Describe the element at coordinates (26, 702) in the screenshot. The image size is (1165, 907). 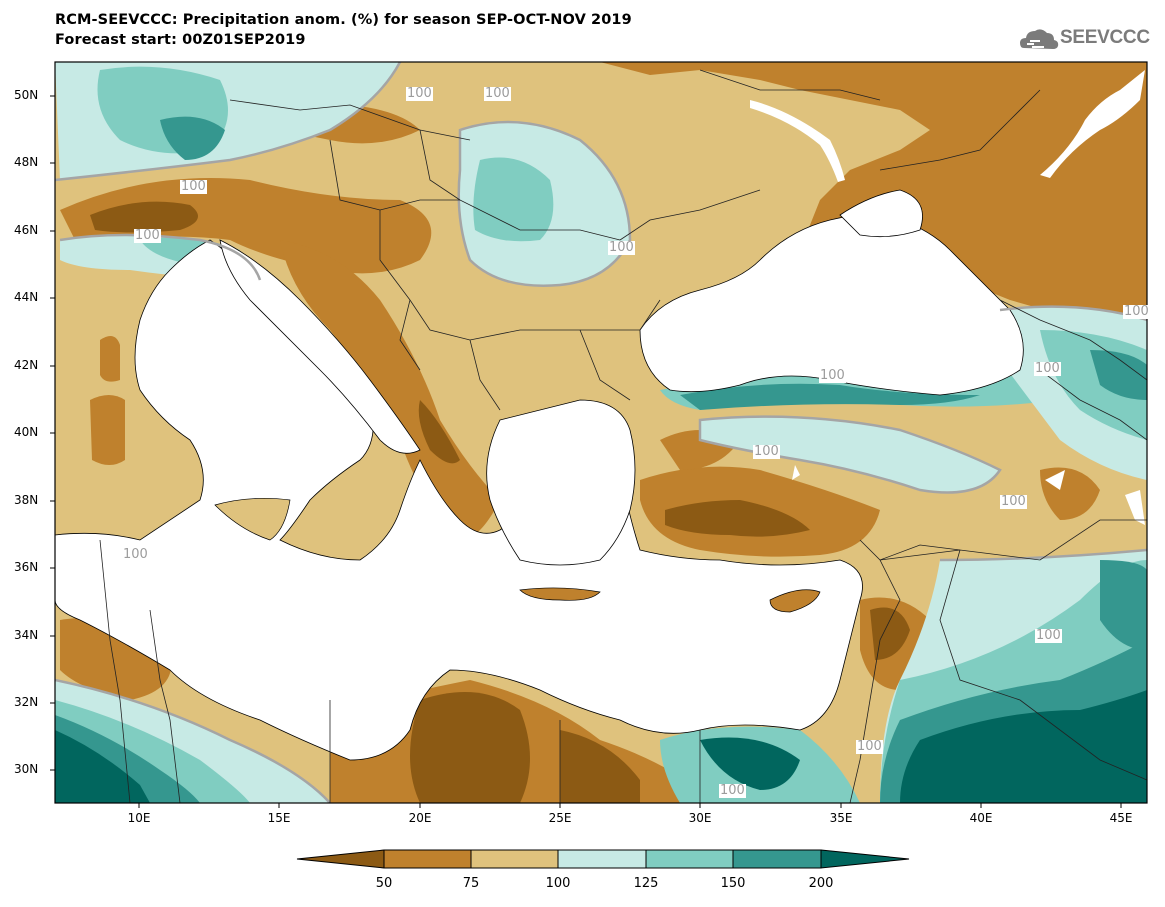
I see `lat-label-32n: 32N` at that location.